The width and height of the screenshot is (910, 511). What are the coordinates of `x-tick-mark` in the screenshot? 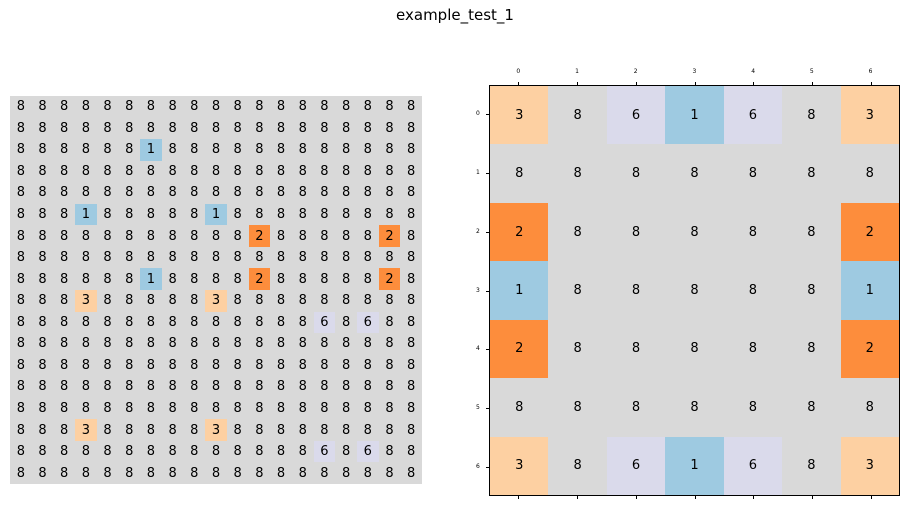 It's located at (754, 497).